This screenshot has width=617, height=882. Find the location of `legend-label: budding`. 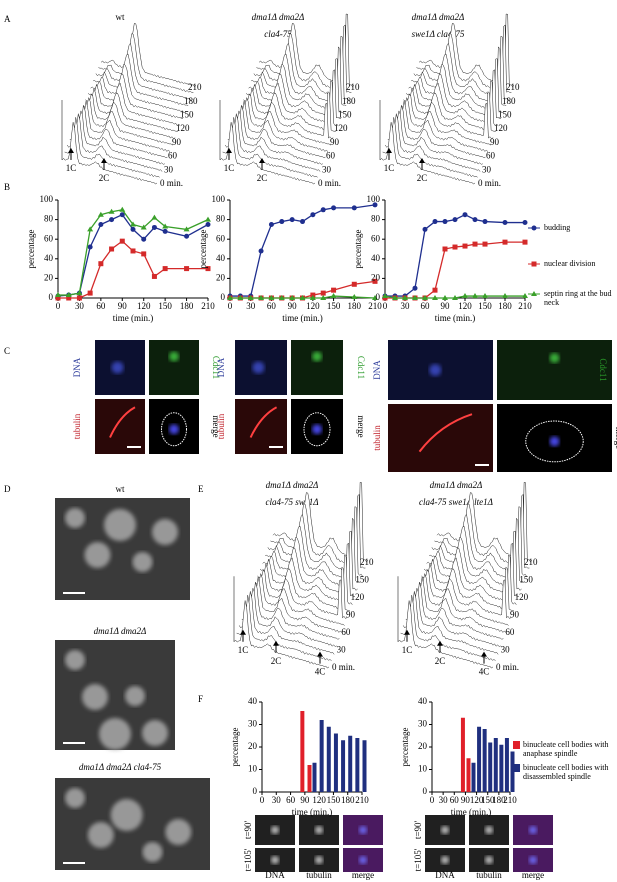

legend-label: budding is located at coordinates (557, 227).